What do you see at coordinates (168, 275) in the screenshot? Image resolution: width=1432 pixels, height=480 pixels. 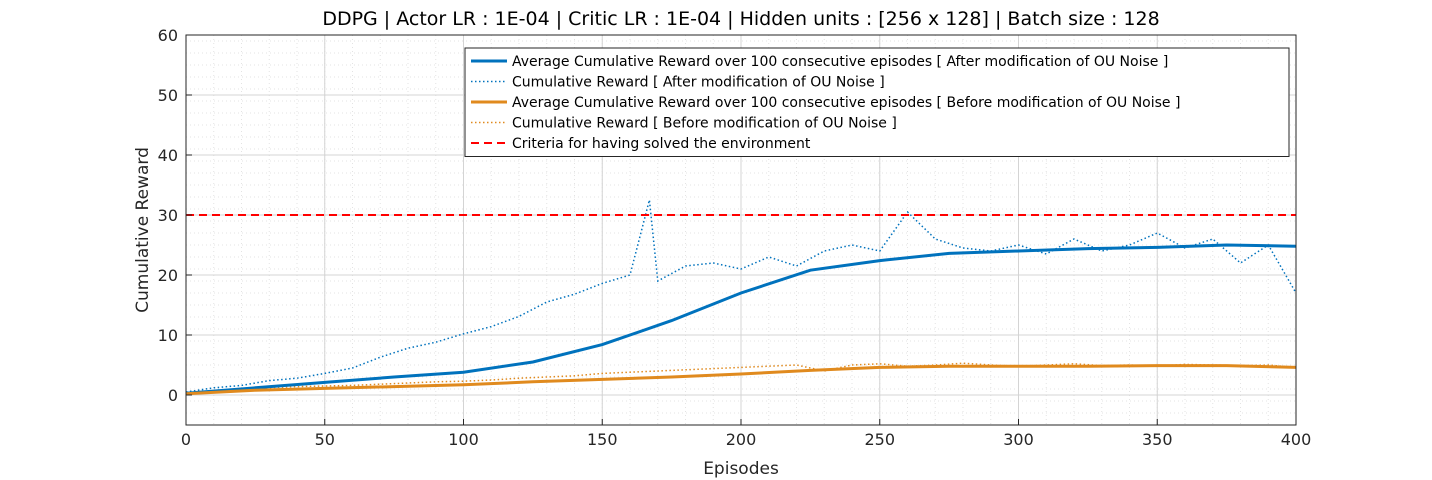 I see `y-tick-label: 20` at bounding box center [168, 275].